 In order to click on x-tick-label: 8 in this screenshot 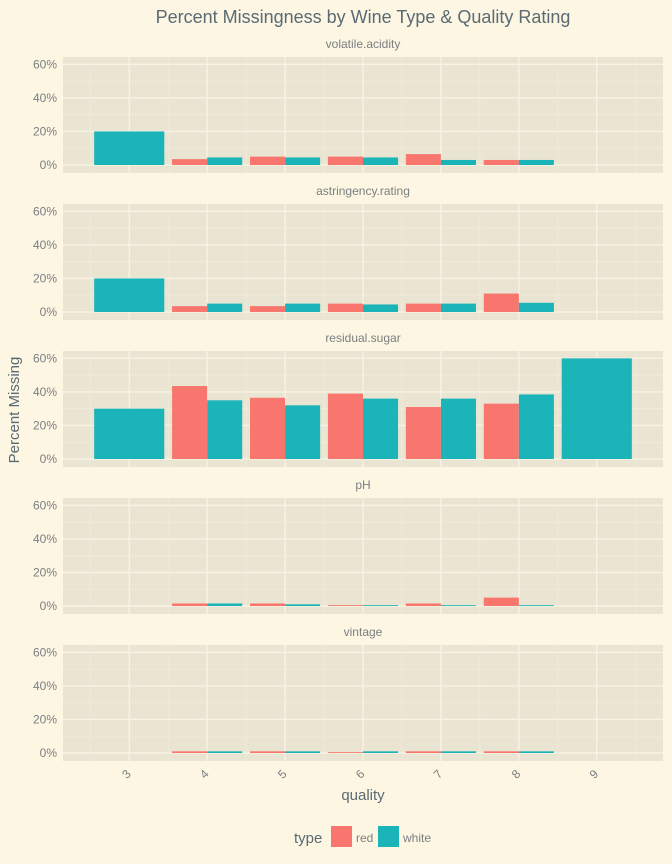, I will do `click(516, 774)`.